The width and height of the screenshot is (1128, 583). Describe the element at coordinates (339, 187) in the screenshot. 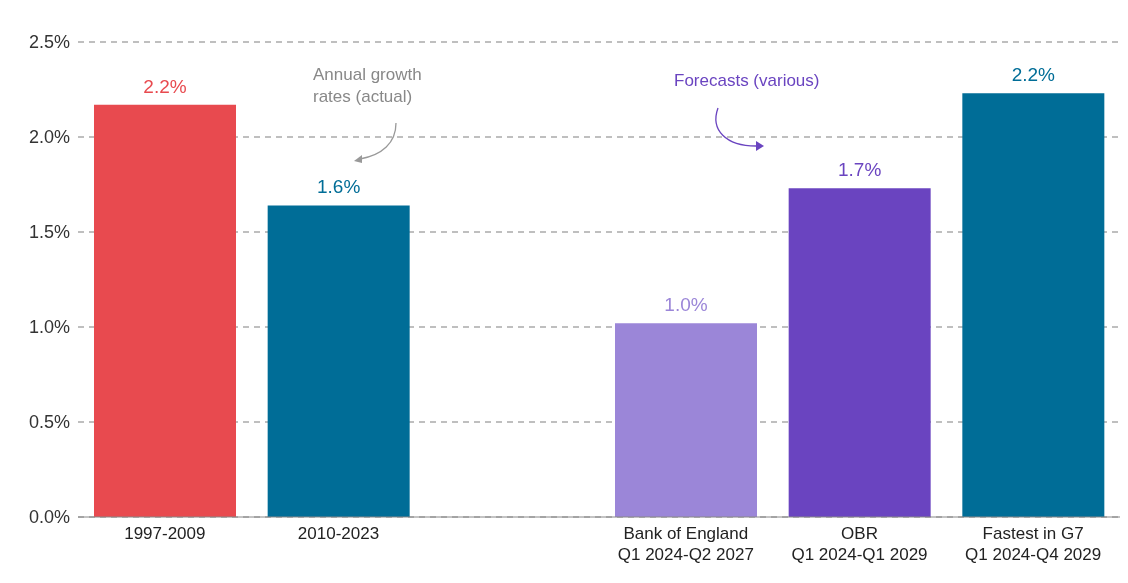

I see `data-label: 1.6%` at that location.